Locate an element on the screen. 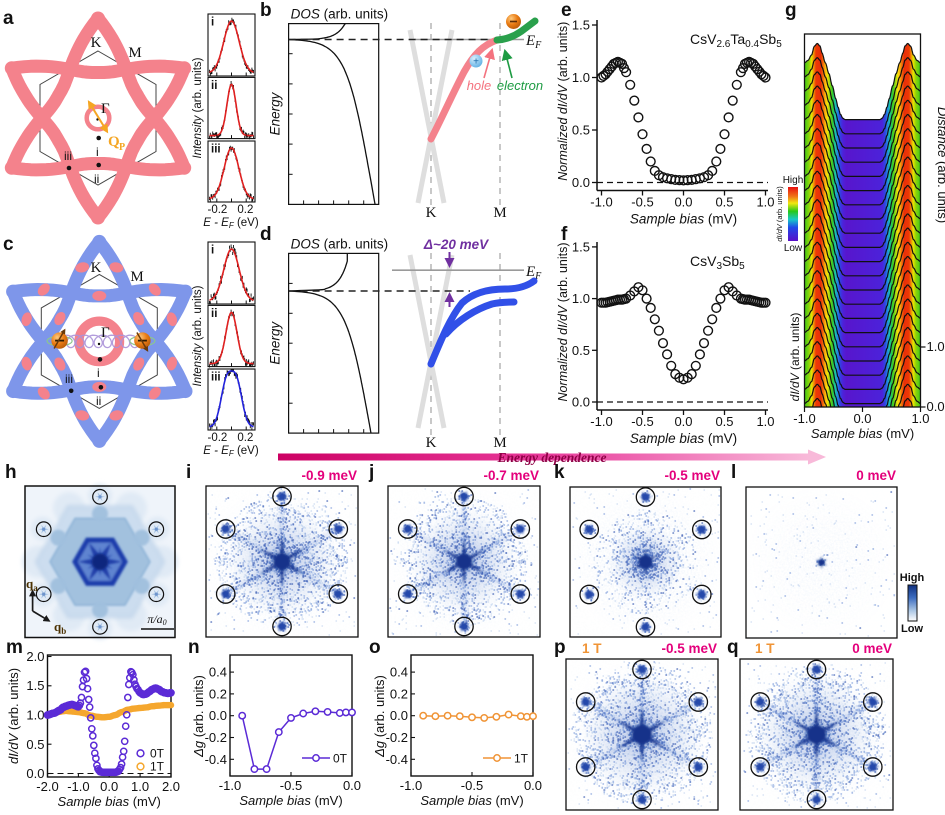 Image resolution: width=945 pixels, height=815 pixels. svg-text: dI/dV (arb. units) is located at coordinates (795, 357).